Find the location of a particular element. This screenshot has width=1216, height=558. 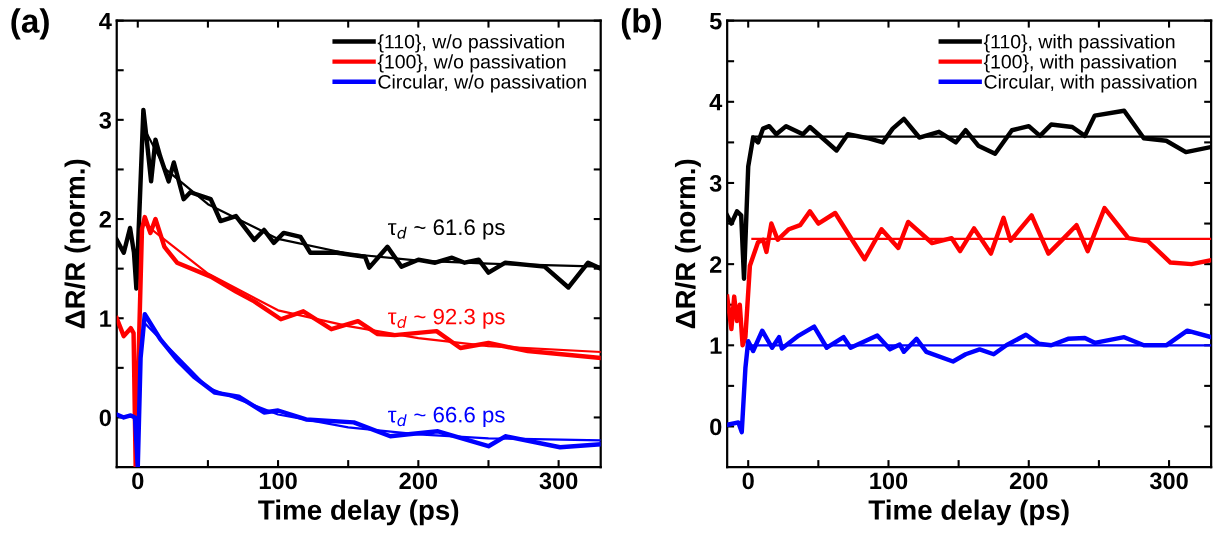

annotation: τ$_{d}$ ~ 92.3 ps is located at coordinates (446, 318).